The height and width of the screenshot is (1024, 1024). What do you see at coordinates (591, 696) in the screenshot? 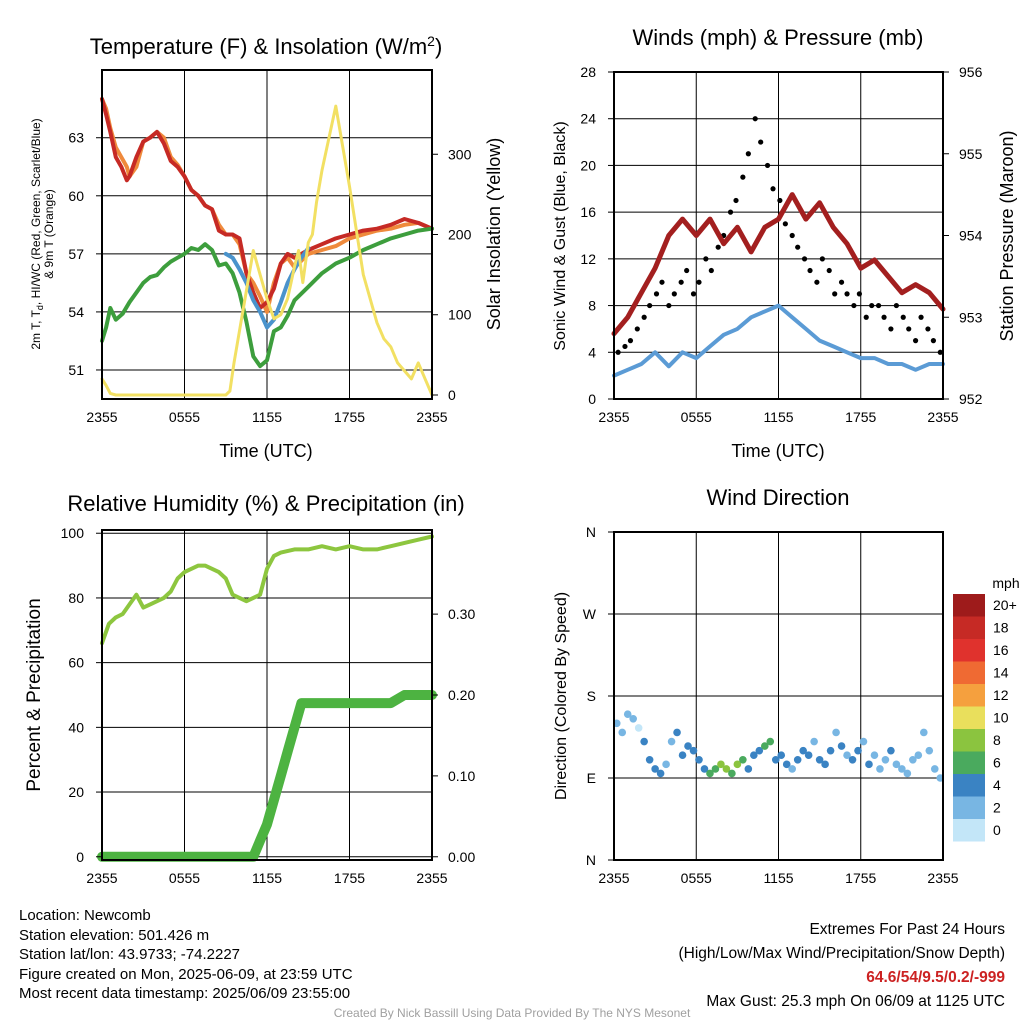
I see `dir-ytick-label: S` at bounding box center [591, 696].